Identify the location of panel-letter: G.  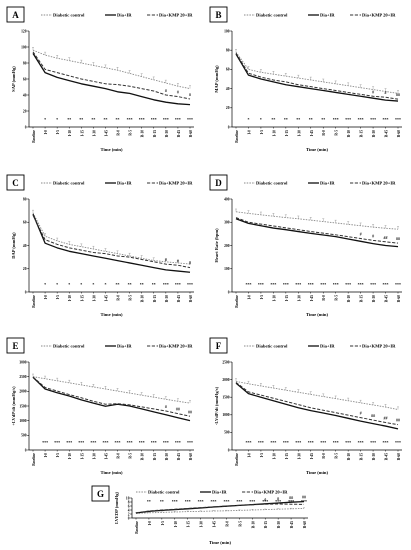
(100, 494).